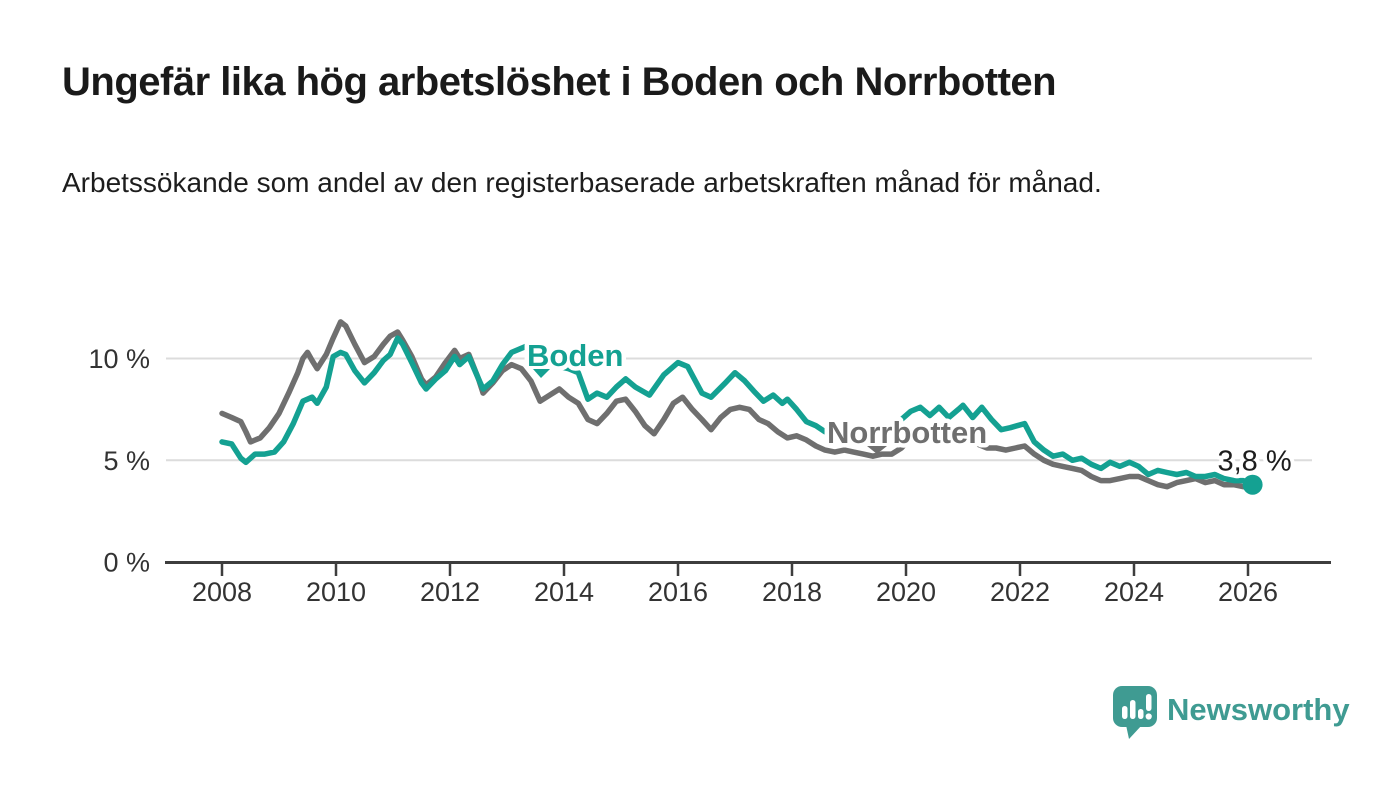 This screenshot has width=1400, height=794. What do you see at coordinates (119, 359) in the screenshot?
I see `y-tick-label: 10 %` at bounding box center [119, 359].